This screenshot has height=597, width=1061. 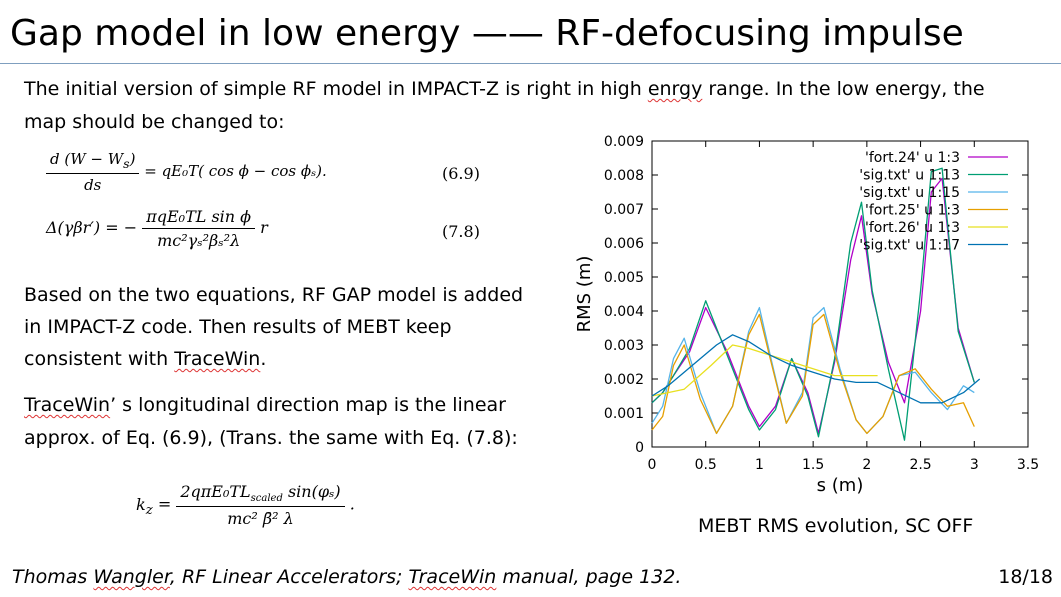 What do you see at coordinates (639, 448) in the screenshot?
I see `y-tick-label: 0` at bounding box center [639, 448].